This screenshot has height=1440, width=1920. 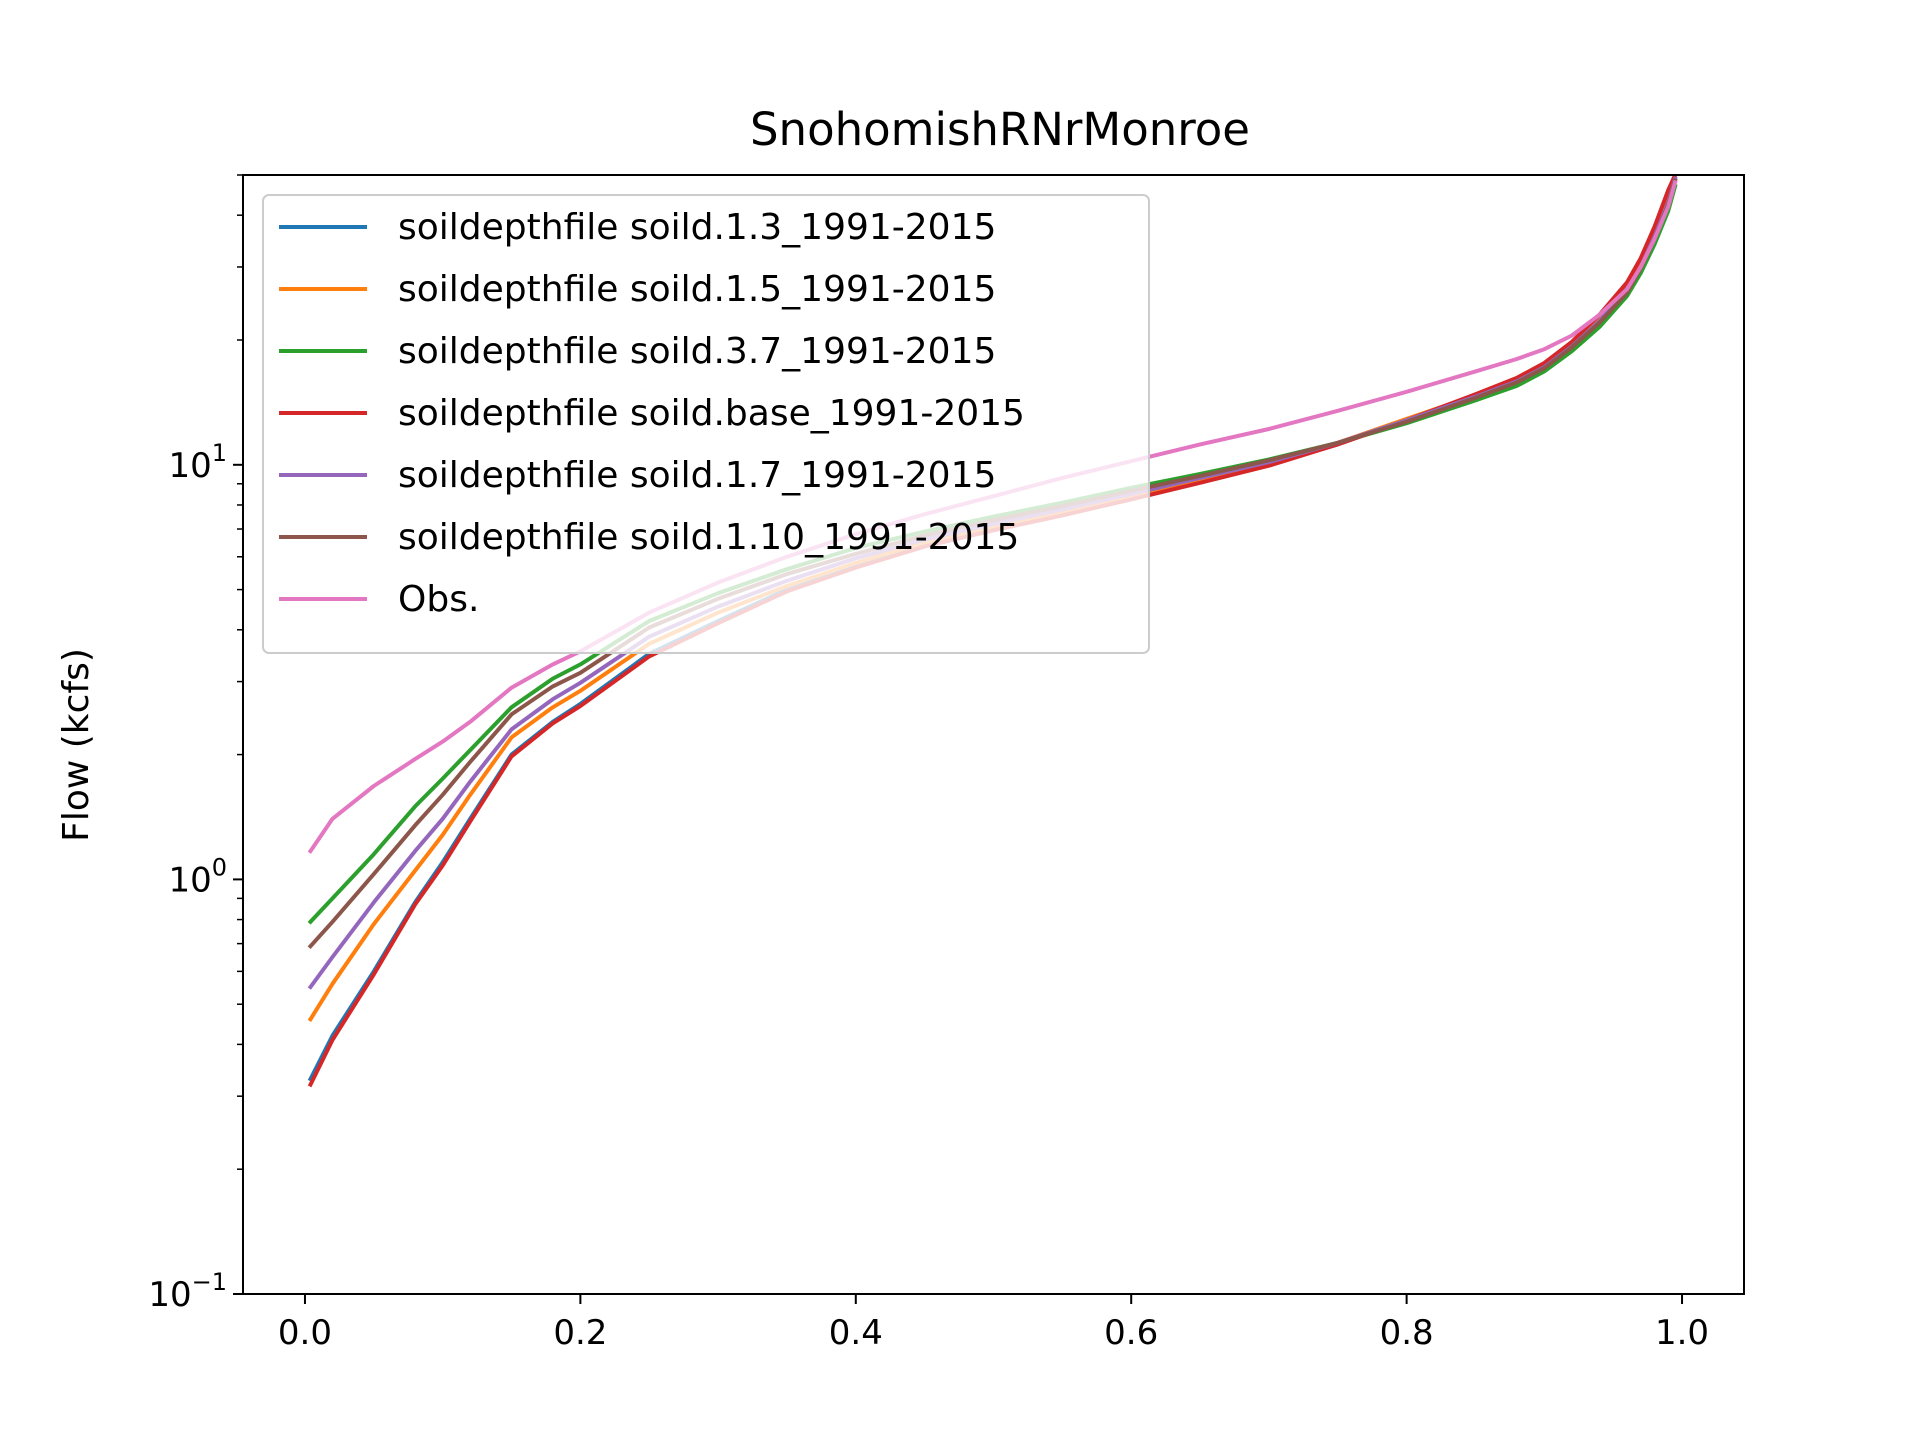 I want to click on x-tick-label: 0.8, so click(x=1407, y=1333).